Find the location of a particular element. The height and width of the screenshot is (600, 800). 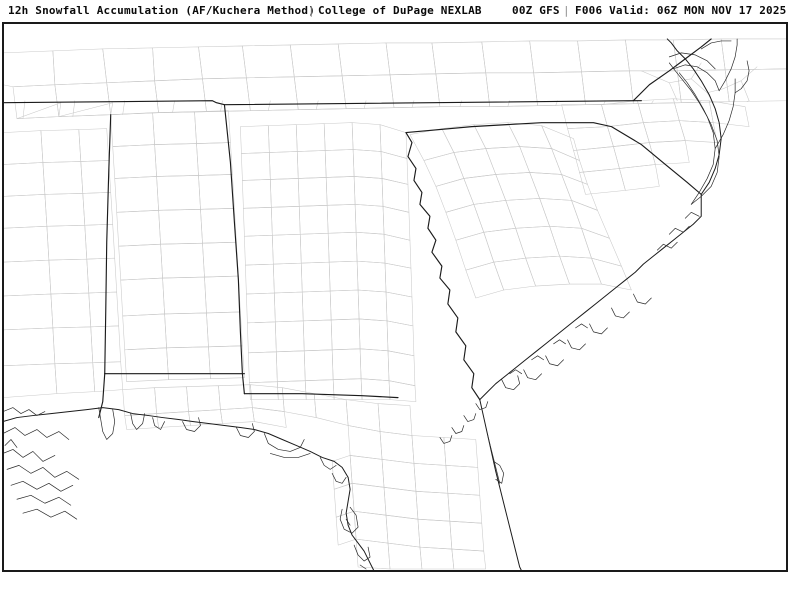

data-source-label: College of DuPage NEXLAB is located at coordinates (400, 10).